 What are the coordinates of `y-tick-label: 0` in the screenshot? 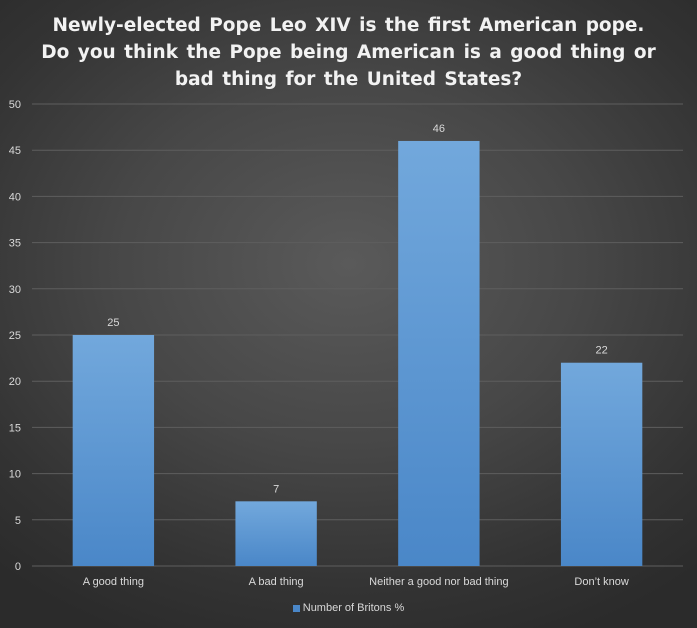 It's located at (18, 567).